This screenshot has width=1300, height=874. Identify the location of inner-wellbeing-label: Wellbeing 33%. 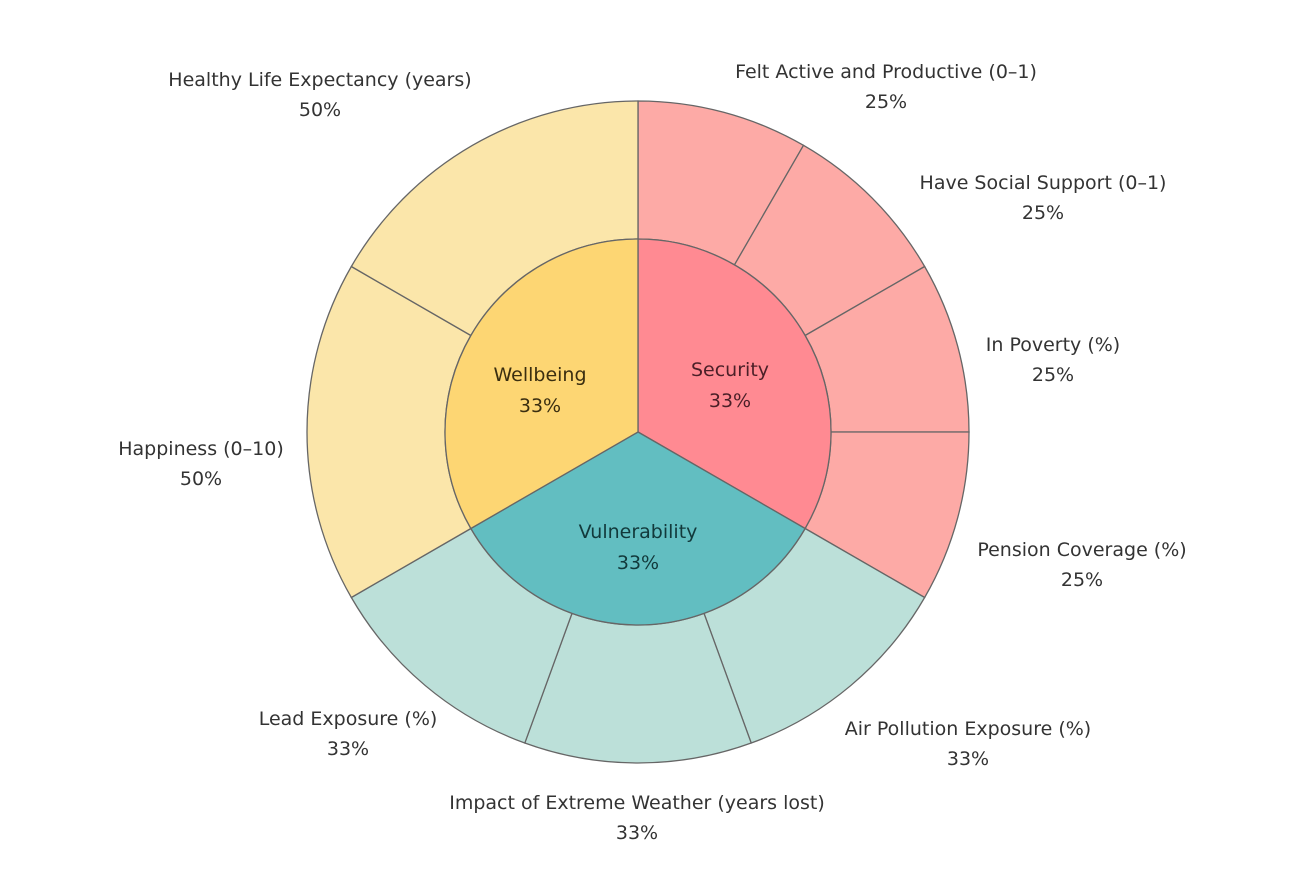
(539, 391).